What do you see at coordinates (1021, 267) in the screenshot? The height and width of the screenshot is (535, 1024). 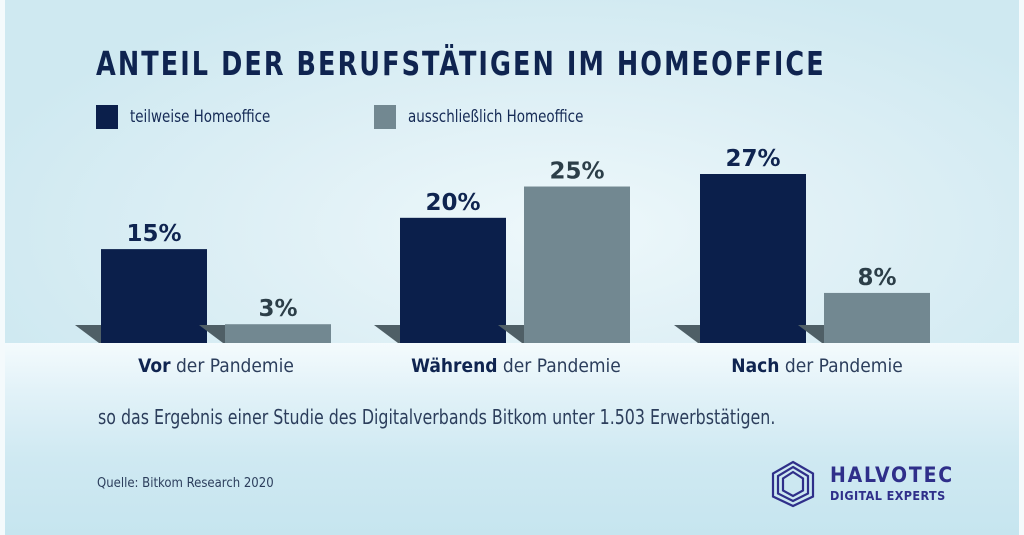 I see `frame-right` at bounding box center [1021, 267].